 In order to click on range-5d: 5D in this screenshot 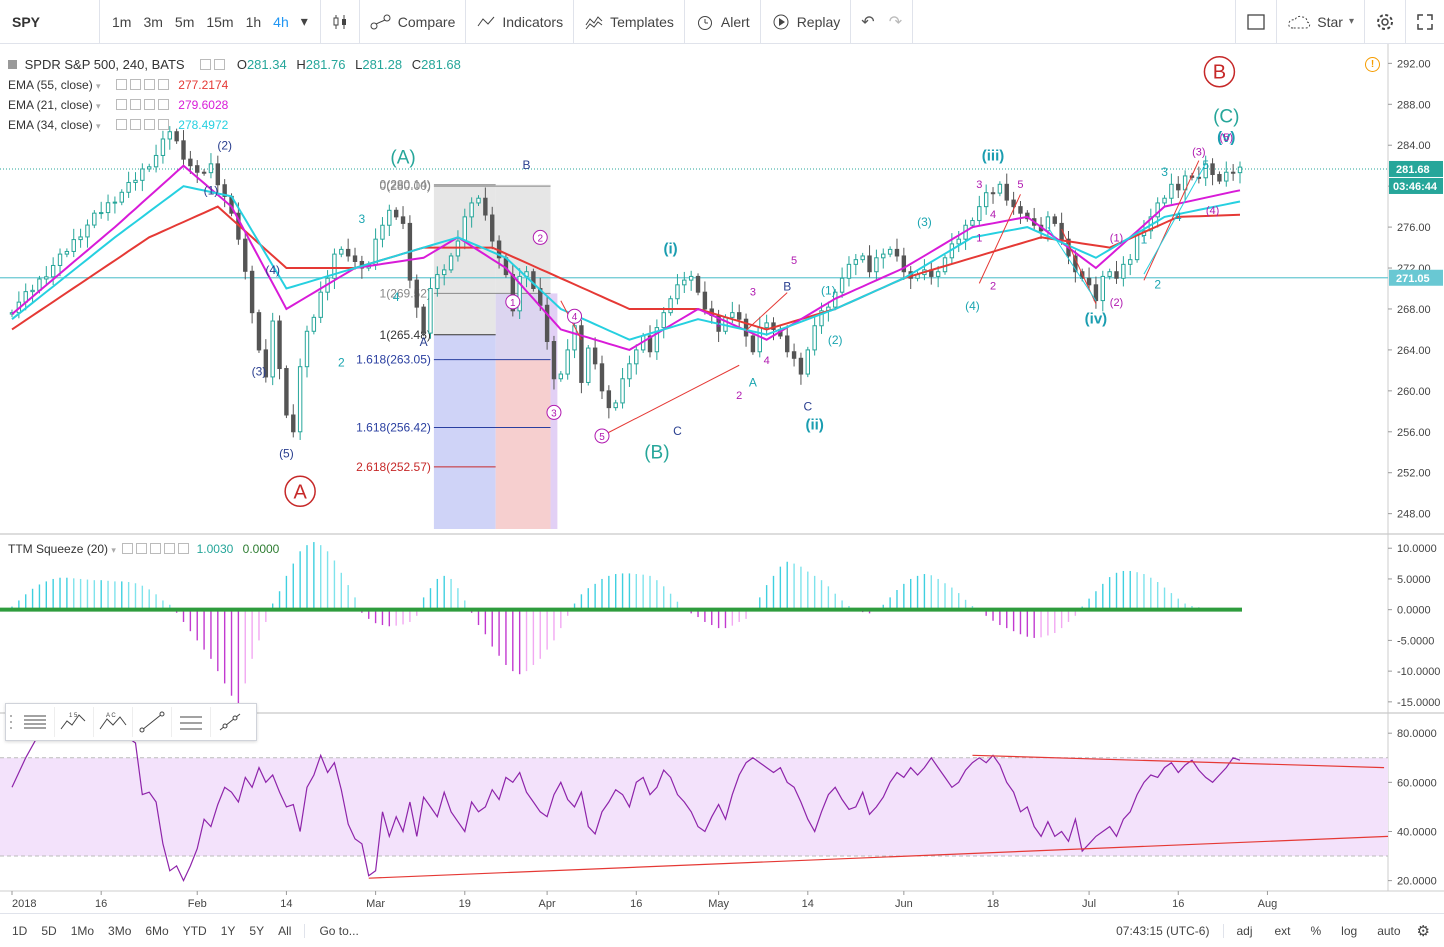, I will do `click(49, 930)`.